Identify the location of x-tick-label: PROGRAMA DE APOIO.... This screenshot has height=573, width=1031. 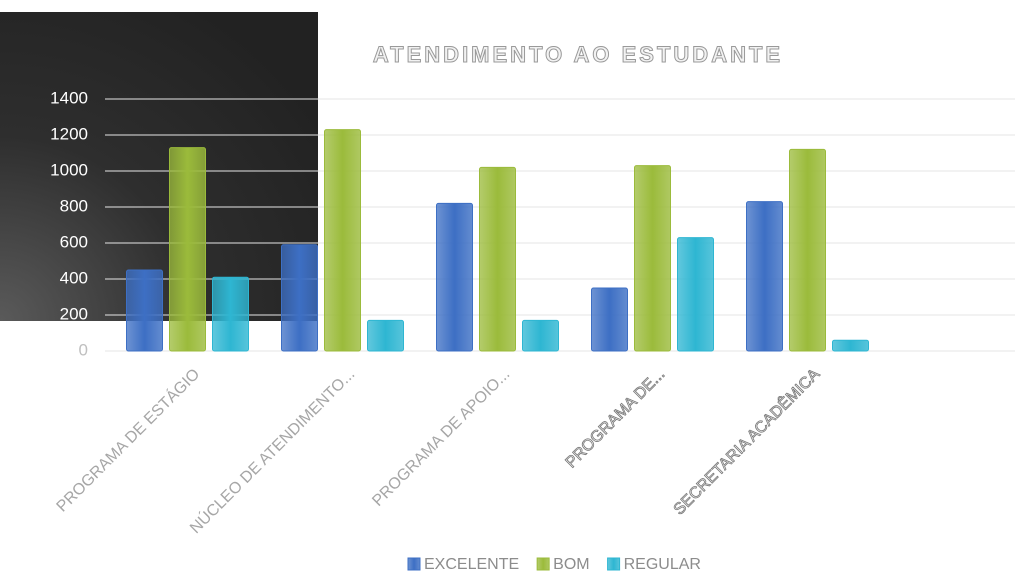
(441, 438).